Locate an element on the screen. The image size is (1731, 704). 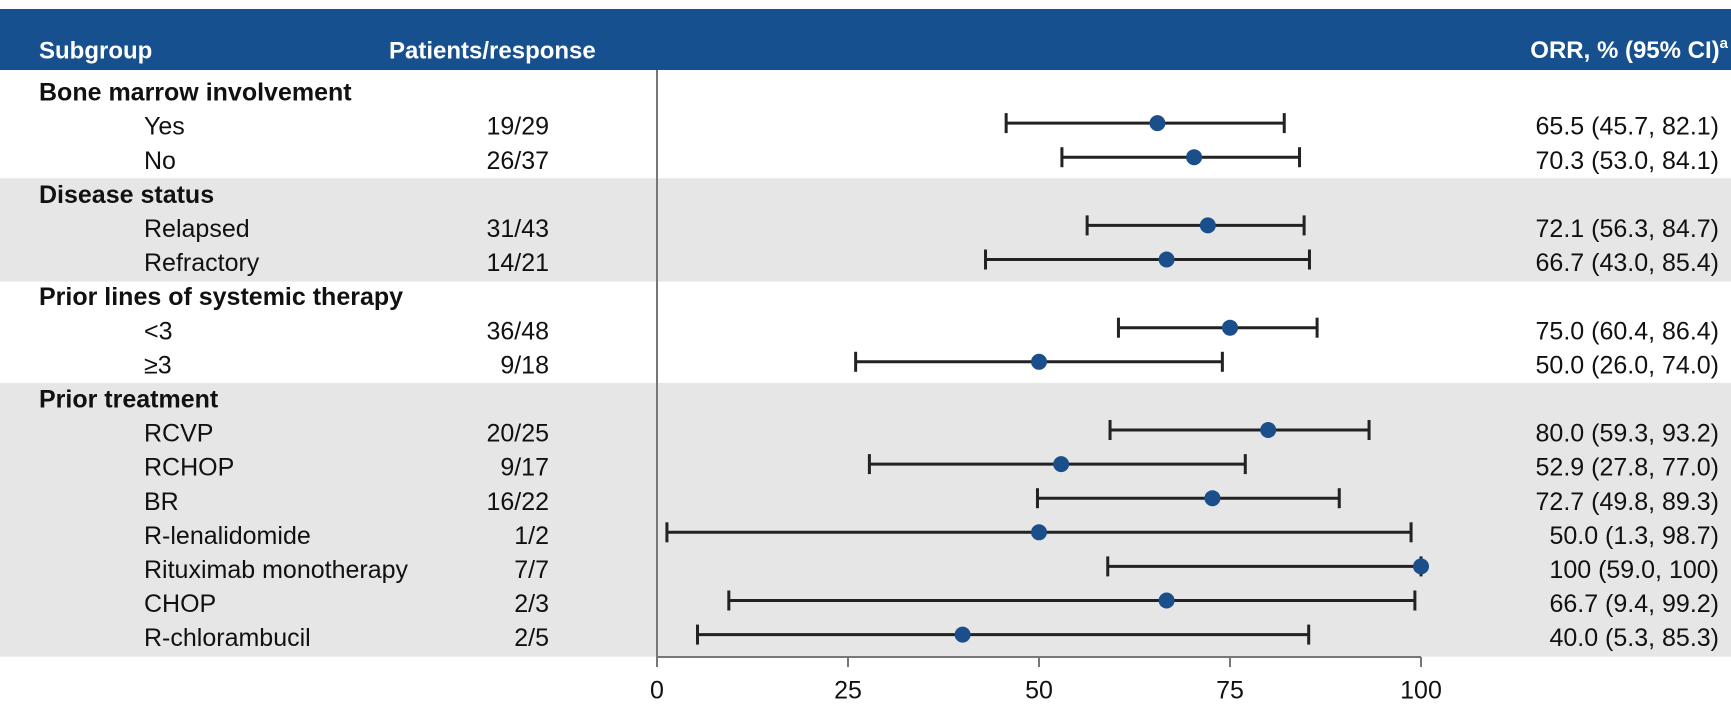
row-label: BR is located at coordinates (161, 502).